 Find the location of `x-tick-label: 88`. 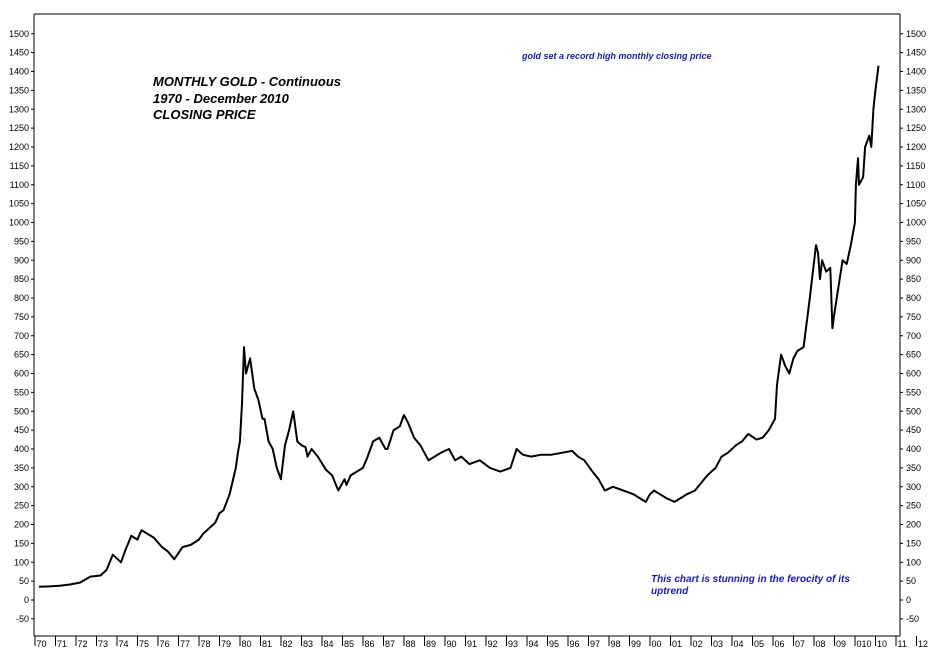

x-tick-label: 88 is located at coordinates (411, 644).